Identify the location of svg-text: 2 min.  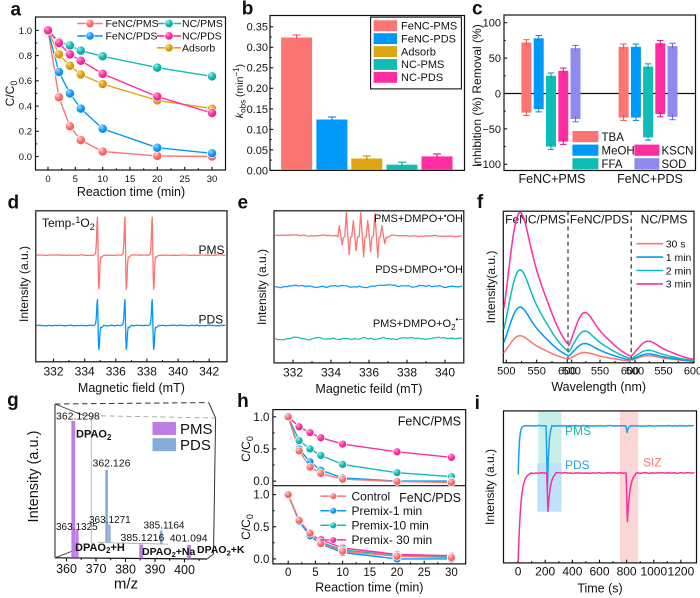
(679, 271).